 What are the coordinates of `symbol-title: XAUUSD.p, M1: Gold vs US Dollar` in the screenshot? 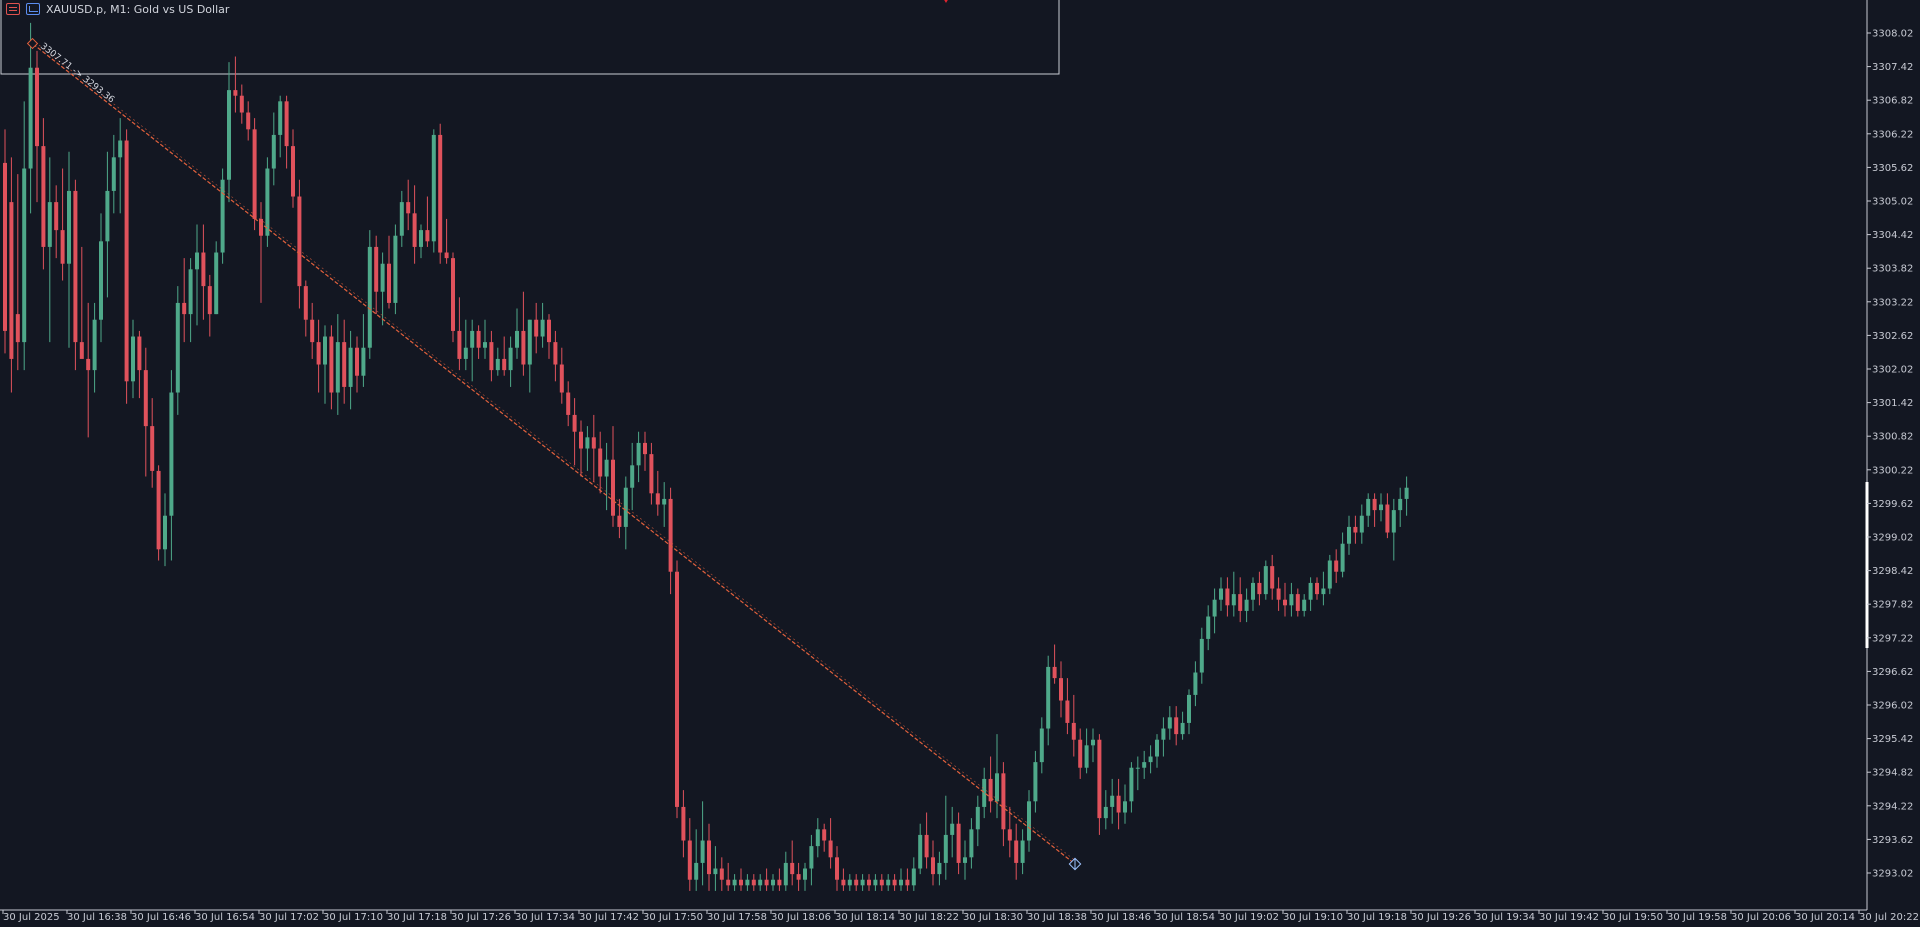 It's located at (138, 9).